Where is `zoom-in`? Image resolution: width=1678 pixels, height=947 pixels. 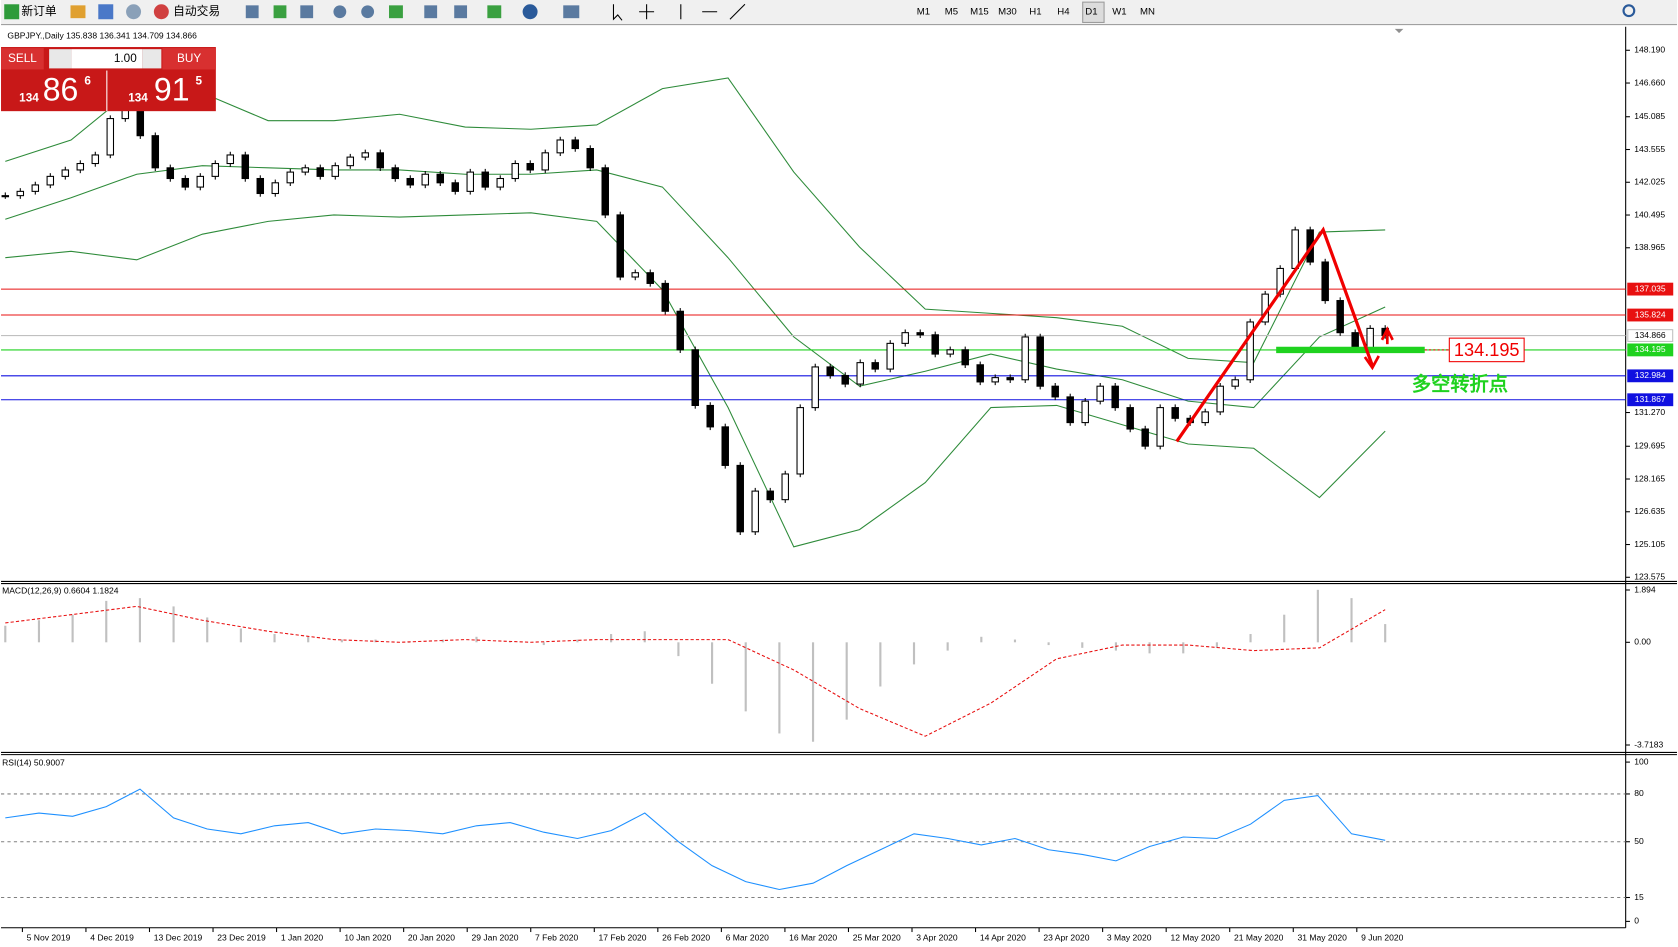
zoom-in is located at coordinates (340, 12).